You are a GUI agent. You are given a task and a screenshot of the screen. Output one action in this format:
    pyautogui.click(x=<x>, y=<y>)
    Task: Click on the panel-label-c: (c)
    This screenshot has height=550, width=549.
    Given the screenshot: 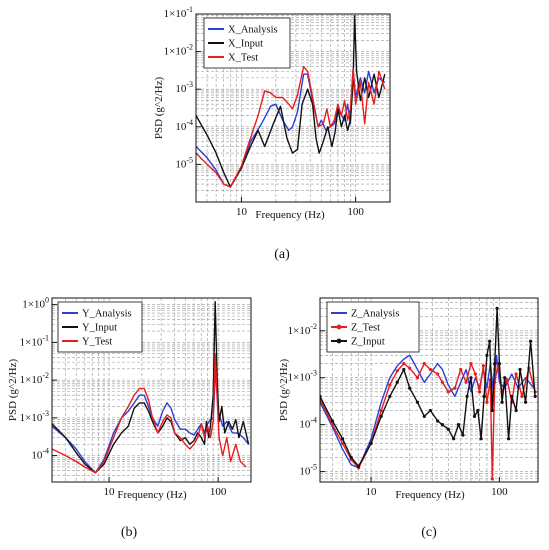 What is the action you would take?
    pyautogui.click(x=429, y=532)
    